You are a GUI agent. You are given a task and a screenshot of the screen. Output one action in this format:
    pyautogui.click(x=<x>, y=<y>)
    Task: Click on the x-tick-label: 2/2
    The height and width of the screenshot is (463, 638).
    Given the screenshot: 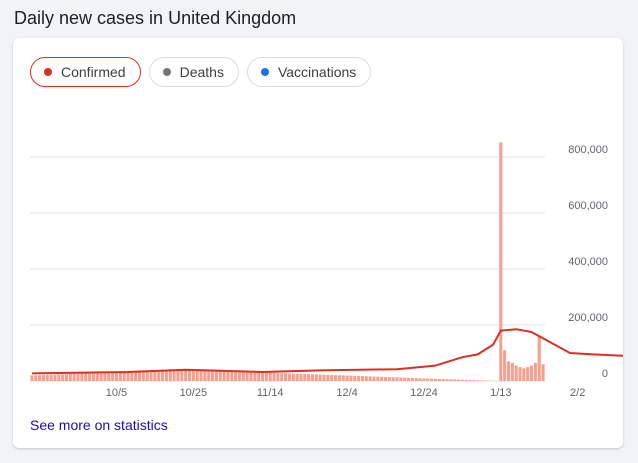 What is the action you would take?
    pyautogui.click(x=577, y=392)
    